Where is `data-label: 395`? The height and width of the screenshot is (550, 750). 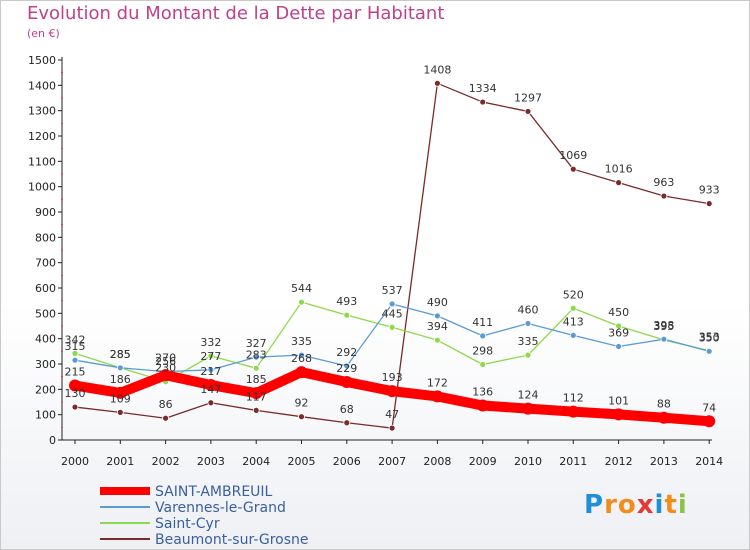
data-label: 395 is located at coordinates (663, 326).